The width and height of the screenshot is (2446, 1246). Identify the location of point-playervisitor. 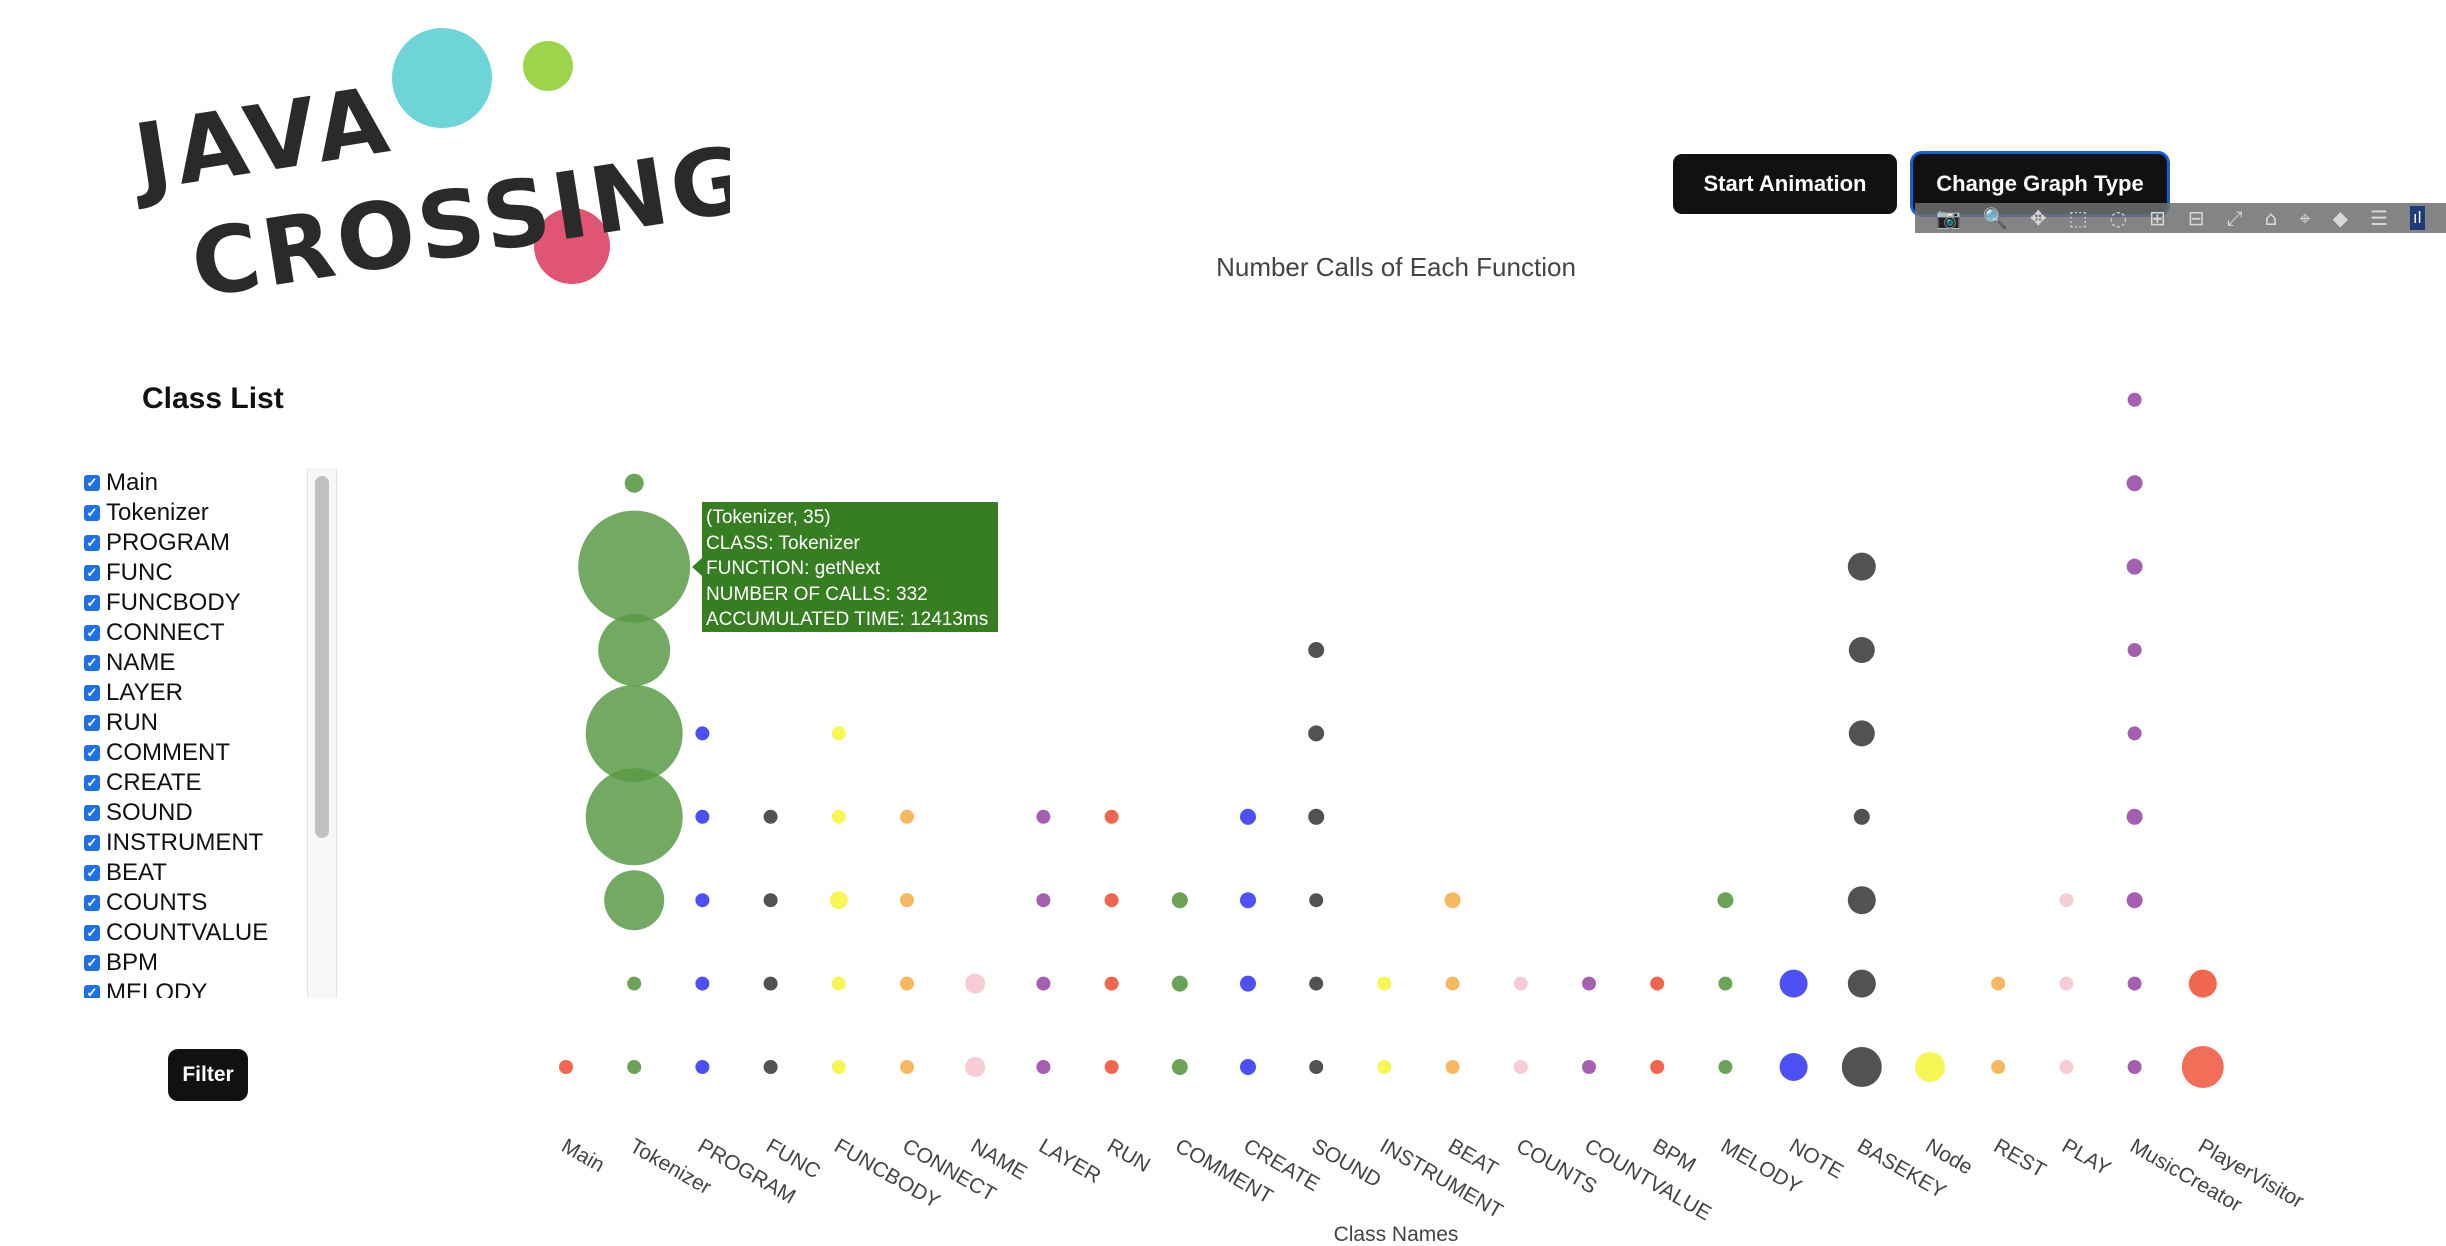
(2202, 983).